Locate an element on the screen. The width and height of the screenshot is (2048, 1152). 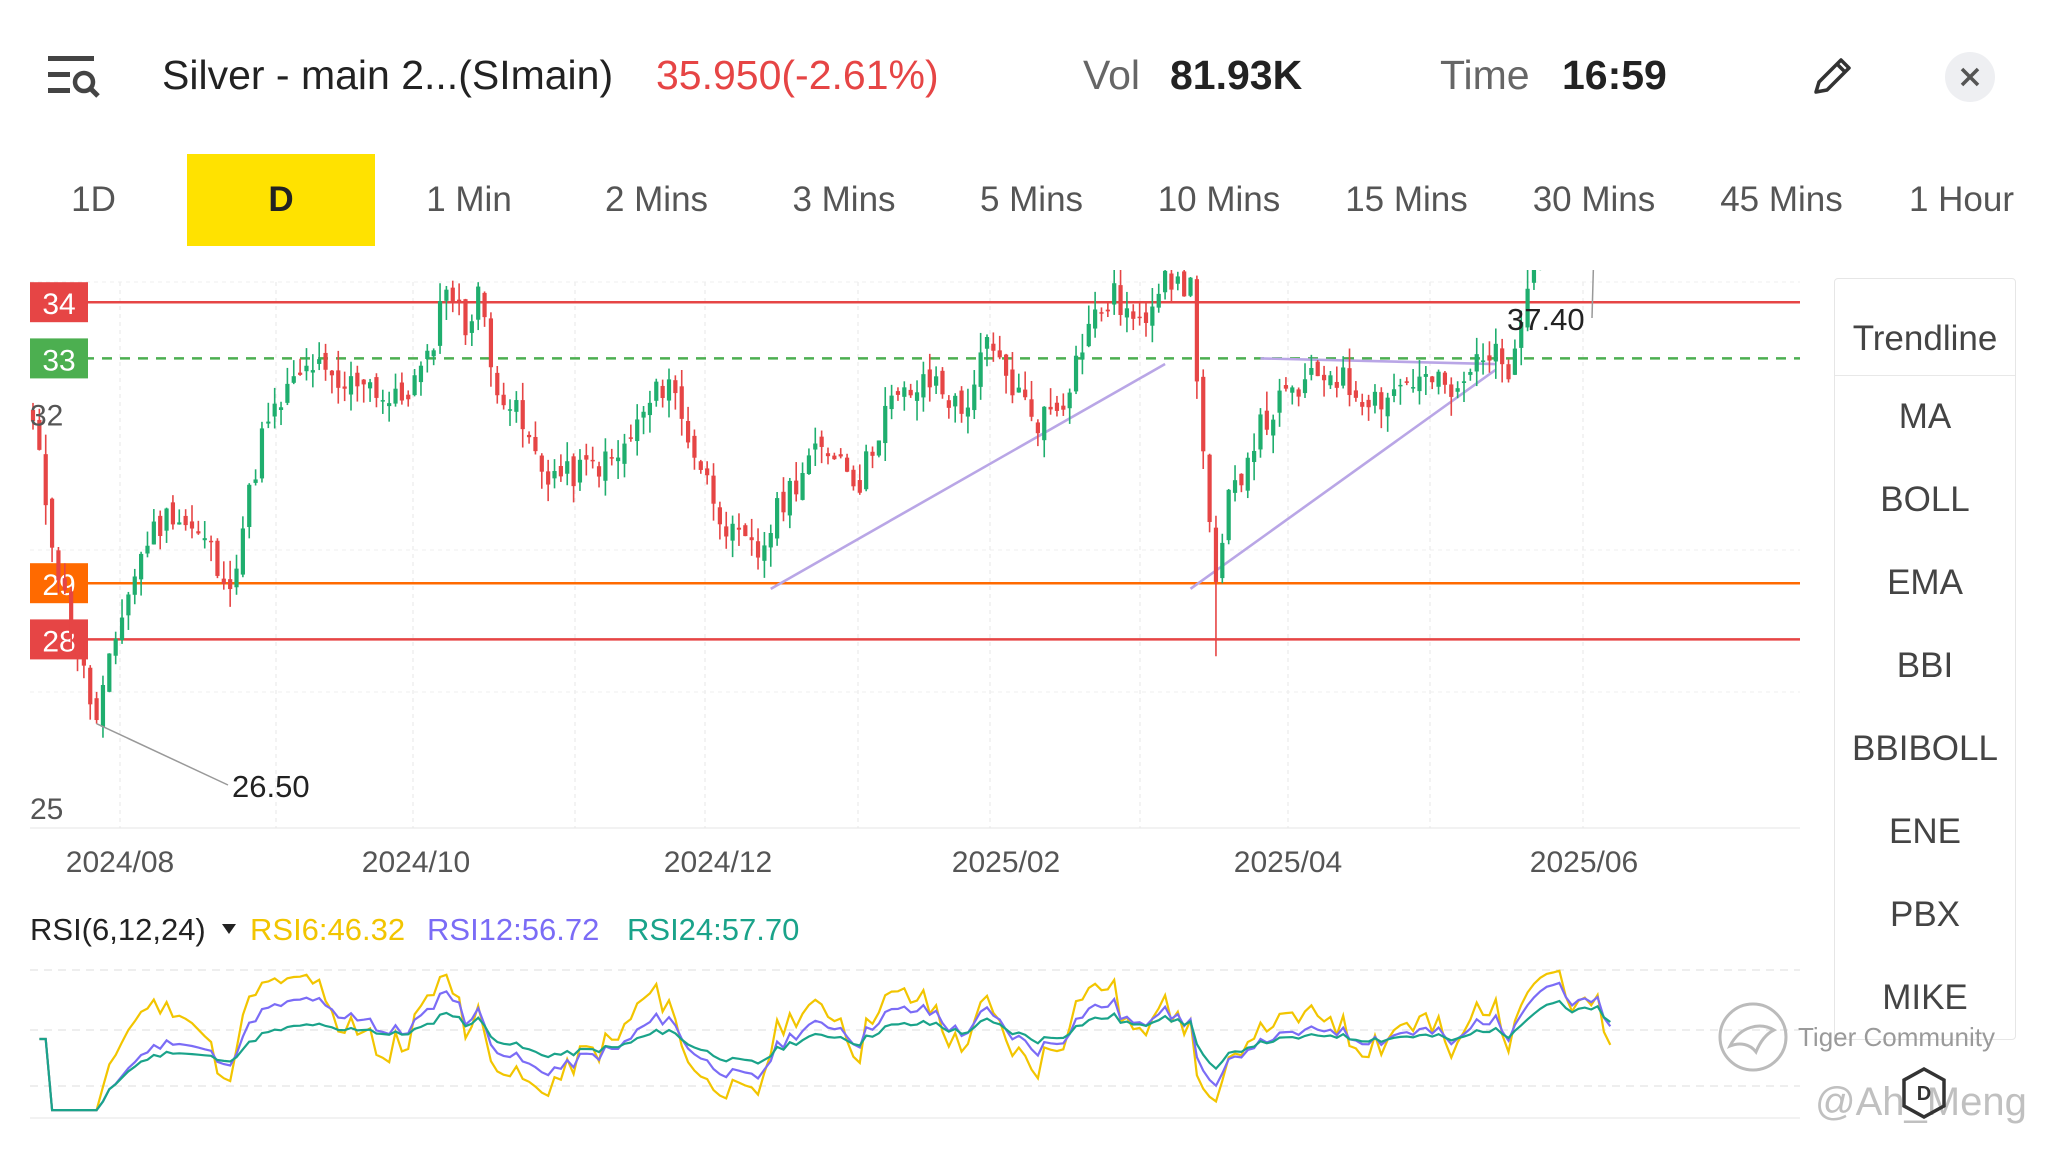
menu-search-icon is located at coordinates (74, 78).